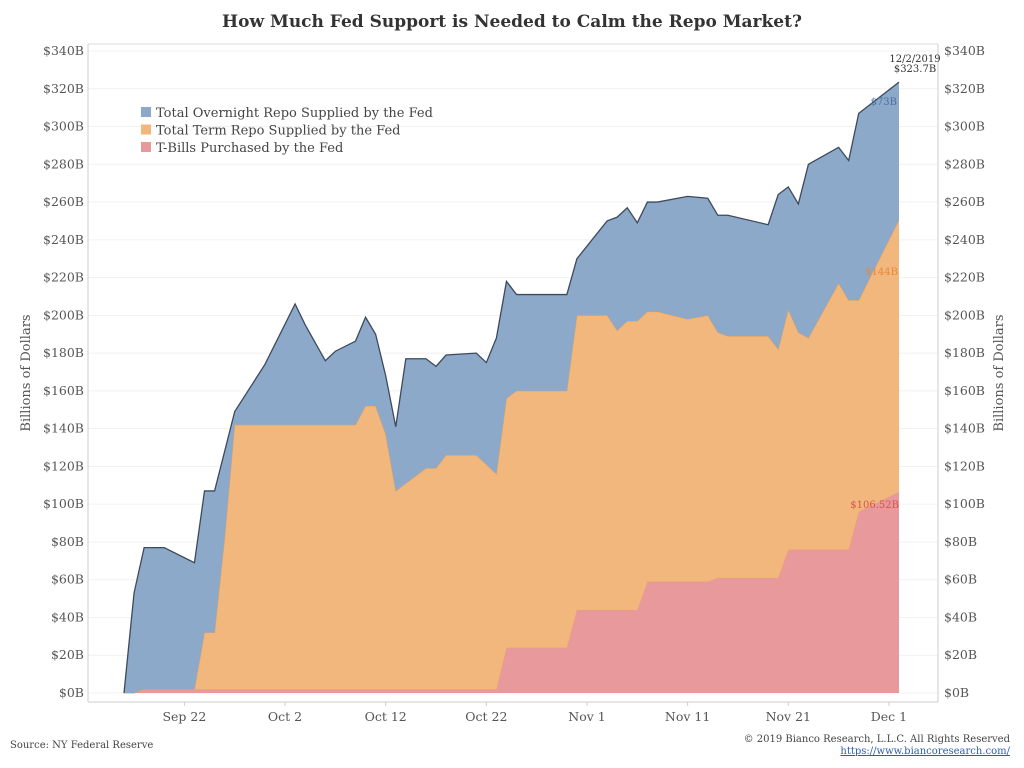 The image size is (1024, 768). Describe the element at coordinates (964, 163) in the screenshot. I see `y-tick-label-right: $280B` at that location.